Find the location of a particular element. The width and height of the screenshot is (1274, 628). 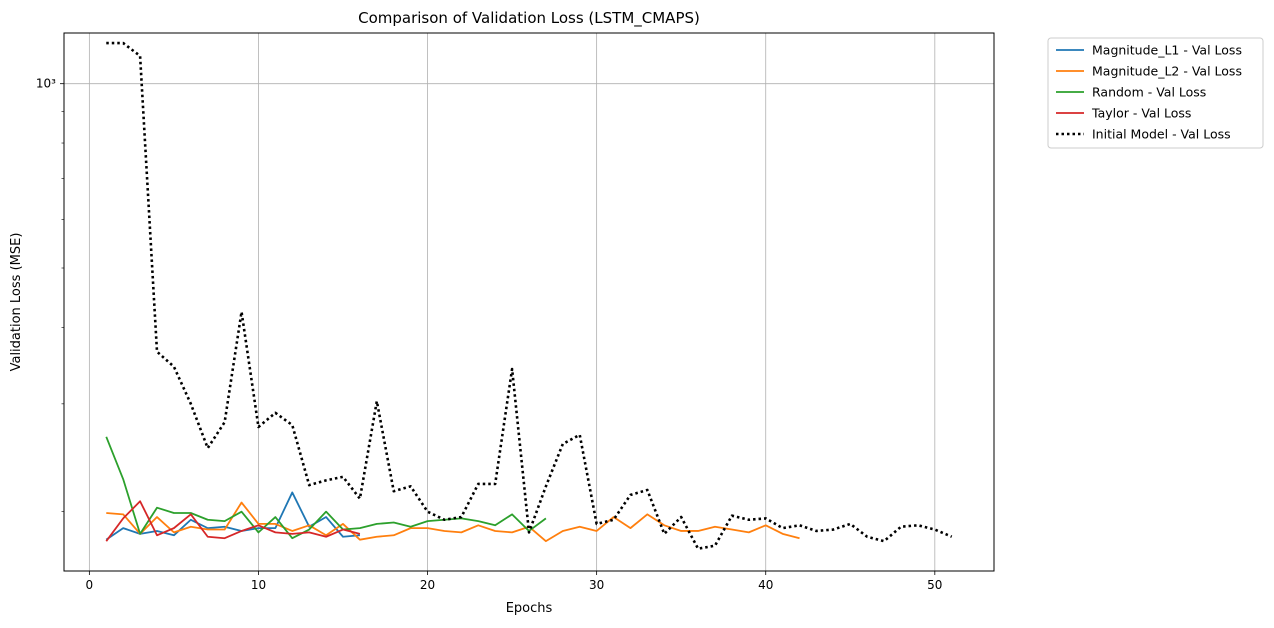

y-axis-label: Validation Loss (MSE) is located at coordinates (16, 302).